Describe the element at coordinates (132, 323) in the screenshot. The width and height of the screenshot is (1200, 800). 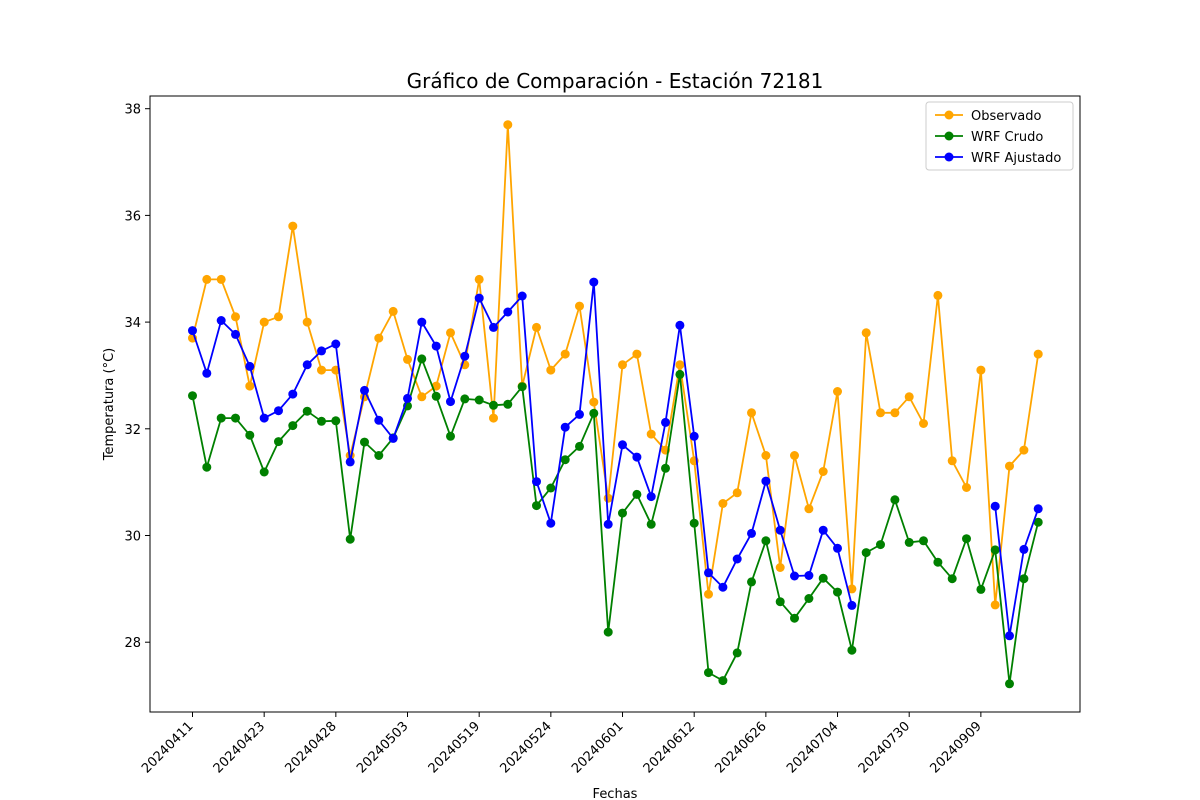
I see `y-tick-label: 34` at that location.